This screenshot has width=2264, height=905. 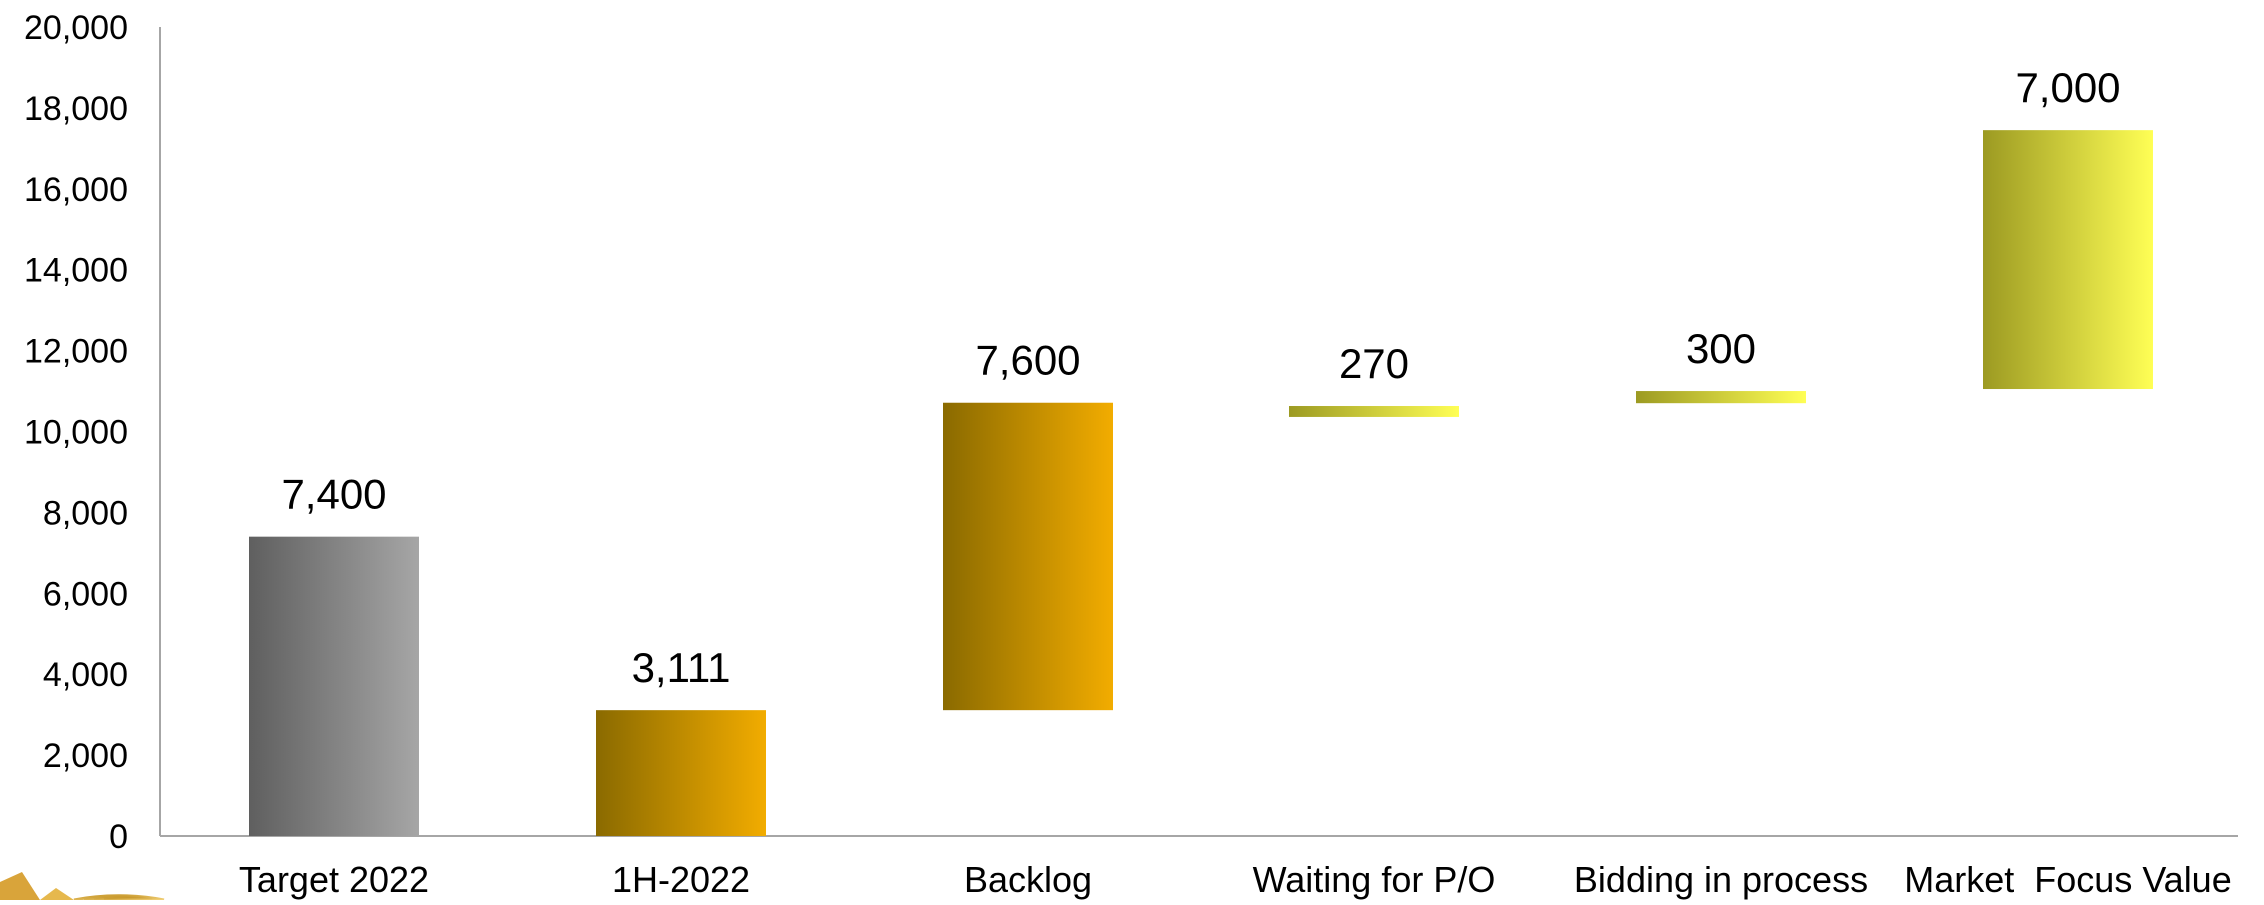 I want to click on data-label: 3,111, so click(x=681, y=667).